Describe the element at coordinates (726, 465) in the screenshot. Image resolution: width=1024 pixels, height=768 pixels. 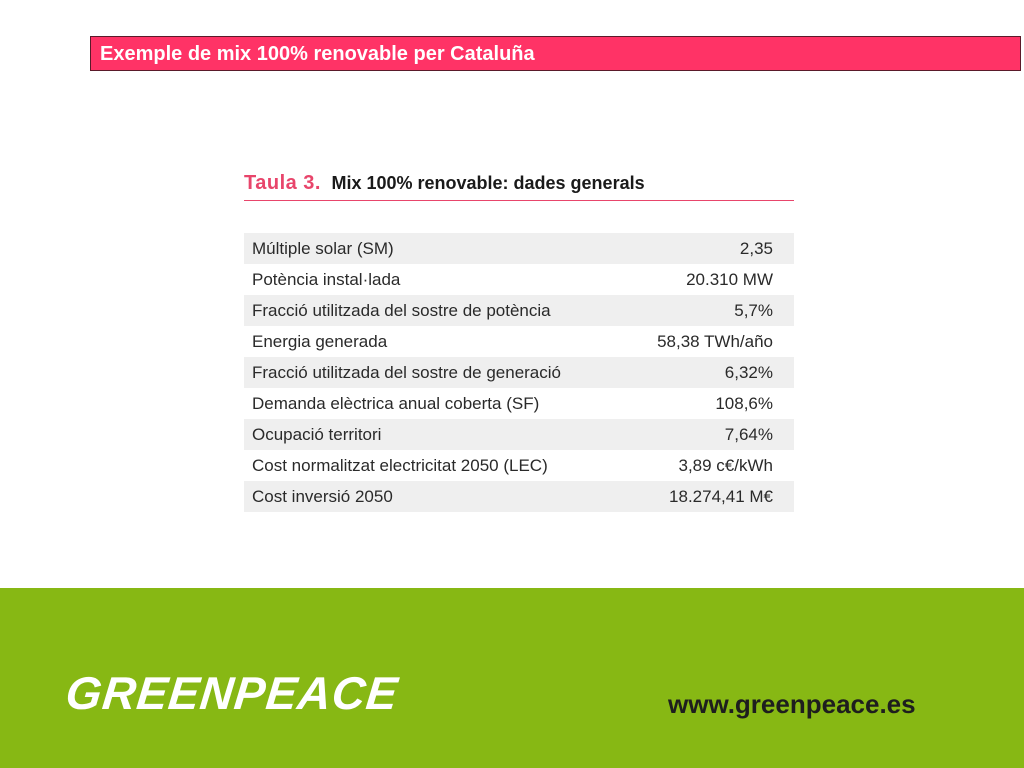
I see `row-value: 3,89 c€/kWh` at that location.